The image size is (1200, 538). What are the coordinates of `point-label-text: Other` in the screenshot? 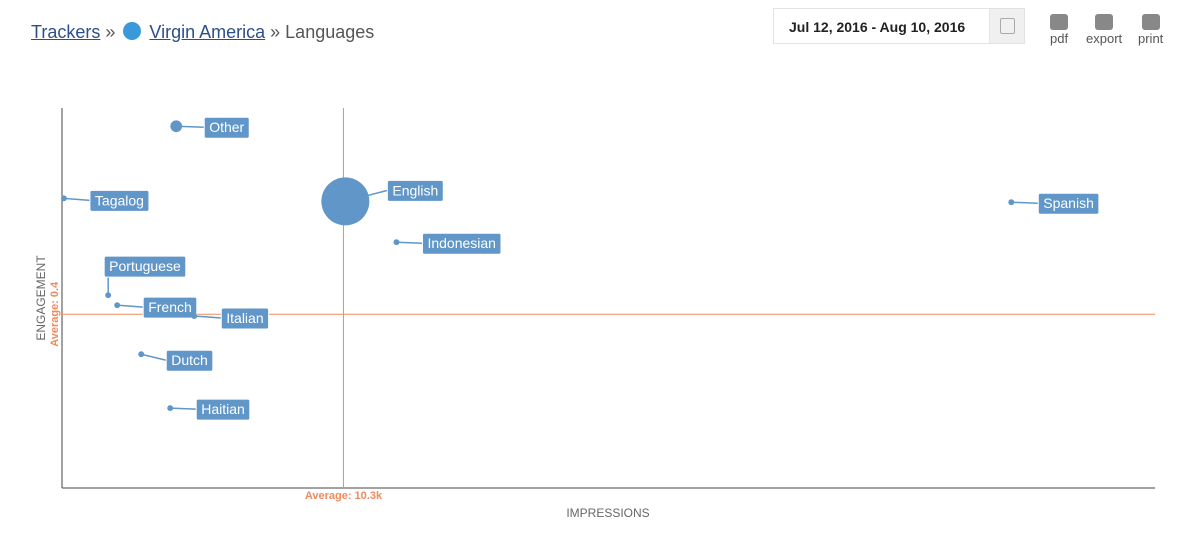 It's located at (226, 127).